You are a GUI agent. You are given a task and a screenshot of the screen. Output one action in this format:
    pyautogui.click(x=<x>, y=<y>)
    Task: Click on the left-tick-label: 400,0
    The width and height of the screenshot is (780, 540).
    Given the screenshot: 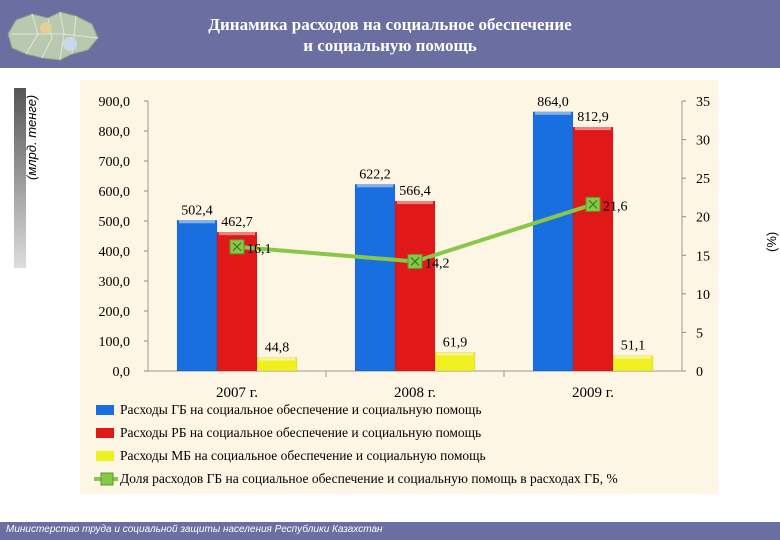 What is the action you would take?
    pyautogui.click(x=115, y=252)
    